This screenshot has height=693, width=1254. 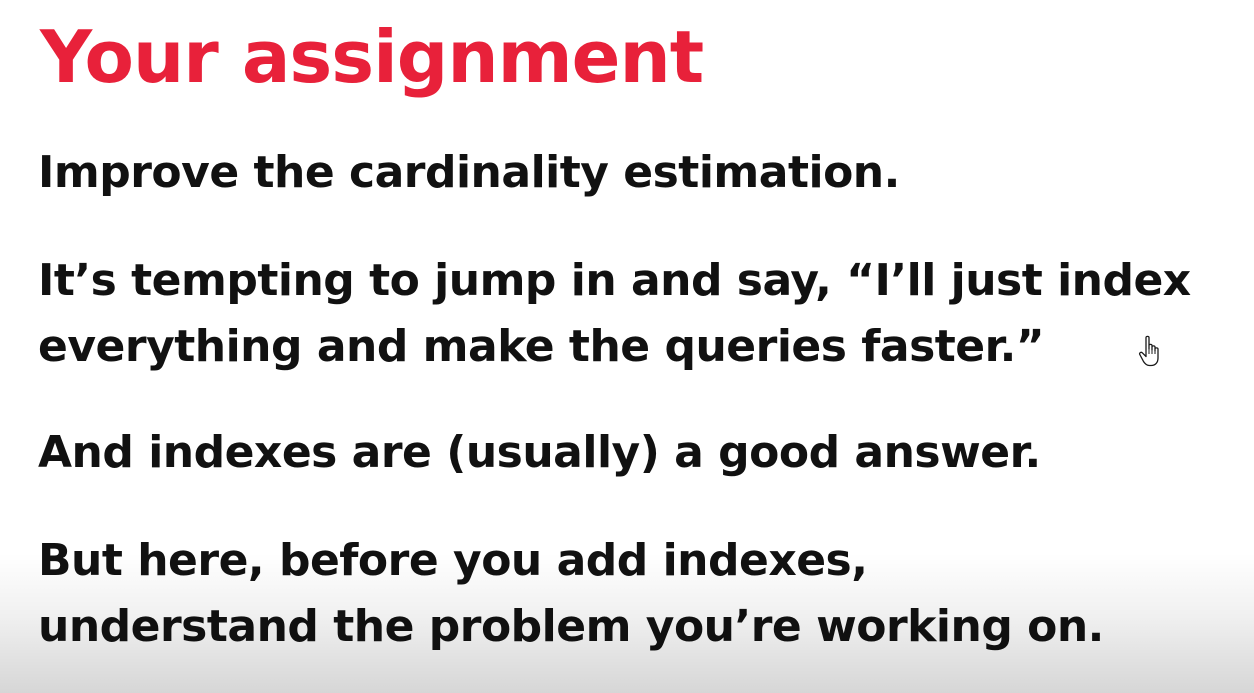 I want to click on paragraph-line: Improve the cardinality estimation., so click(x=469, y=172).